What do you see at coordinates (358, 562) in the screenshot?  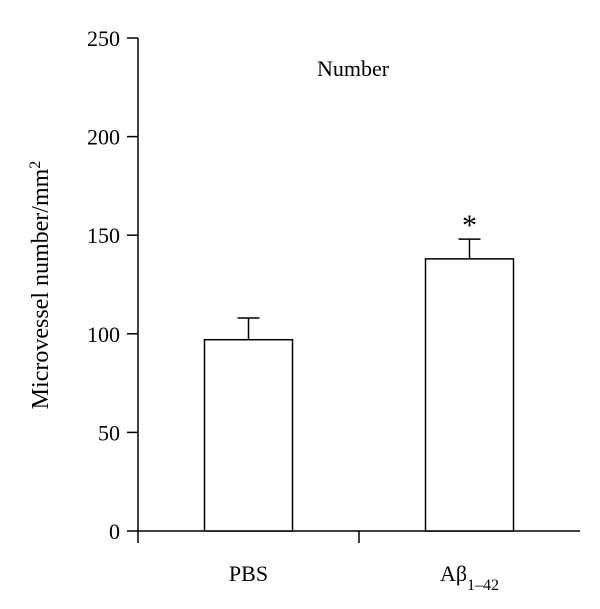 I see `x-axis: PBS Aβ1–42` at bounding box center [358, 562].